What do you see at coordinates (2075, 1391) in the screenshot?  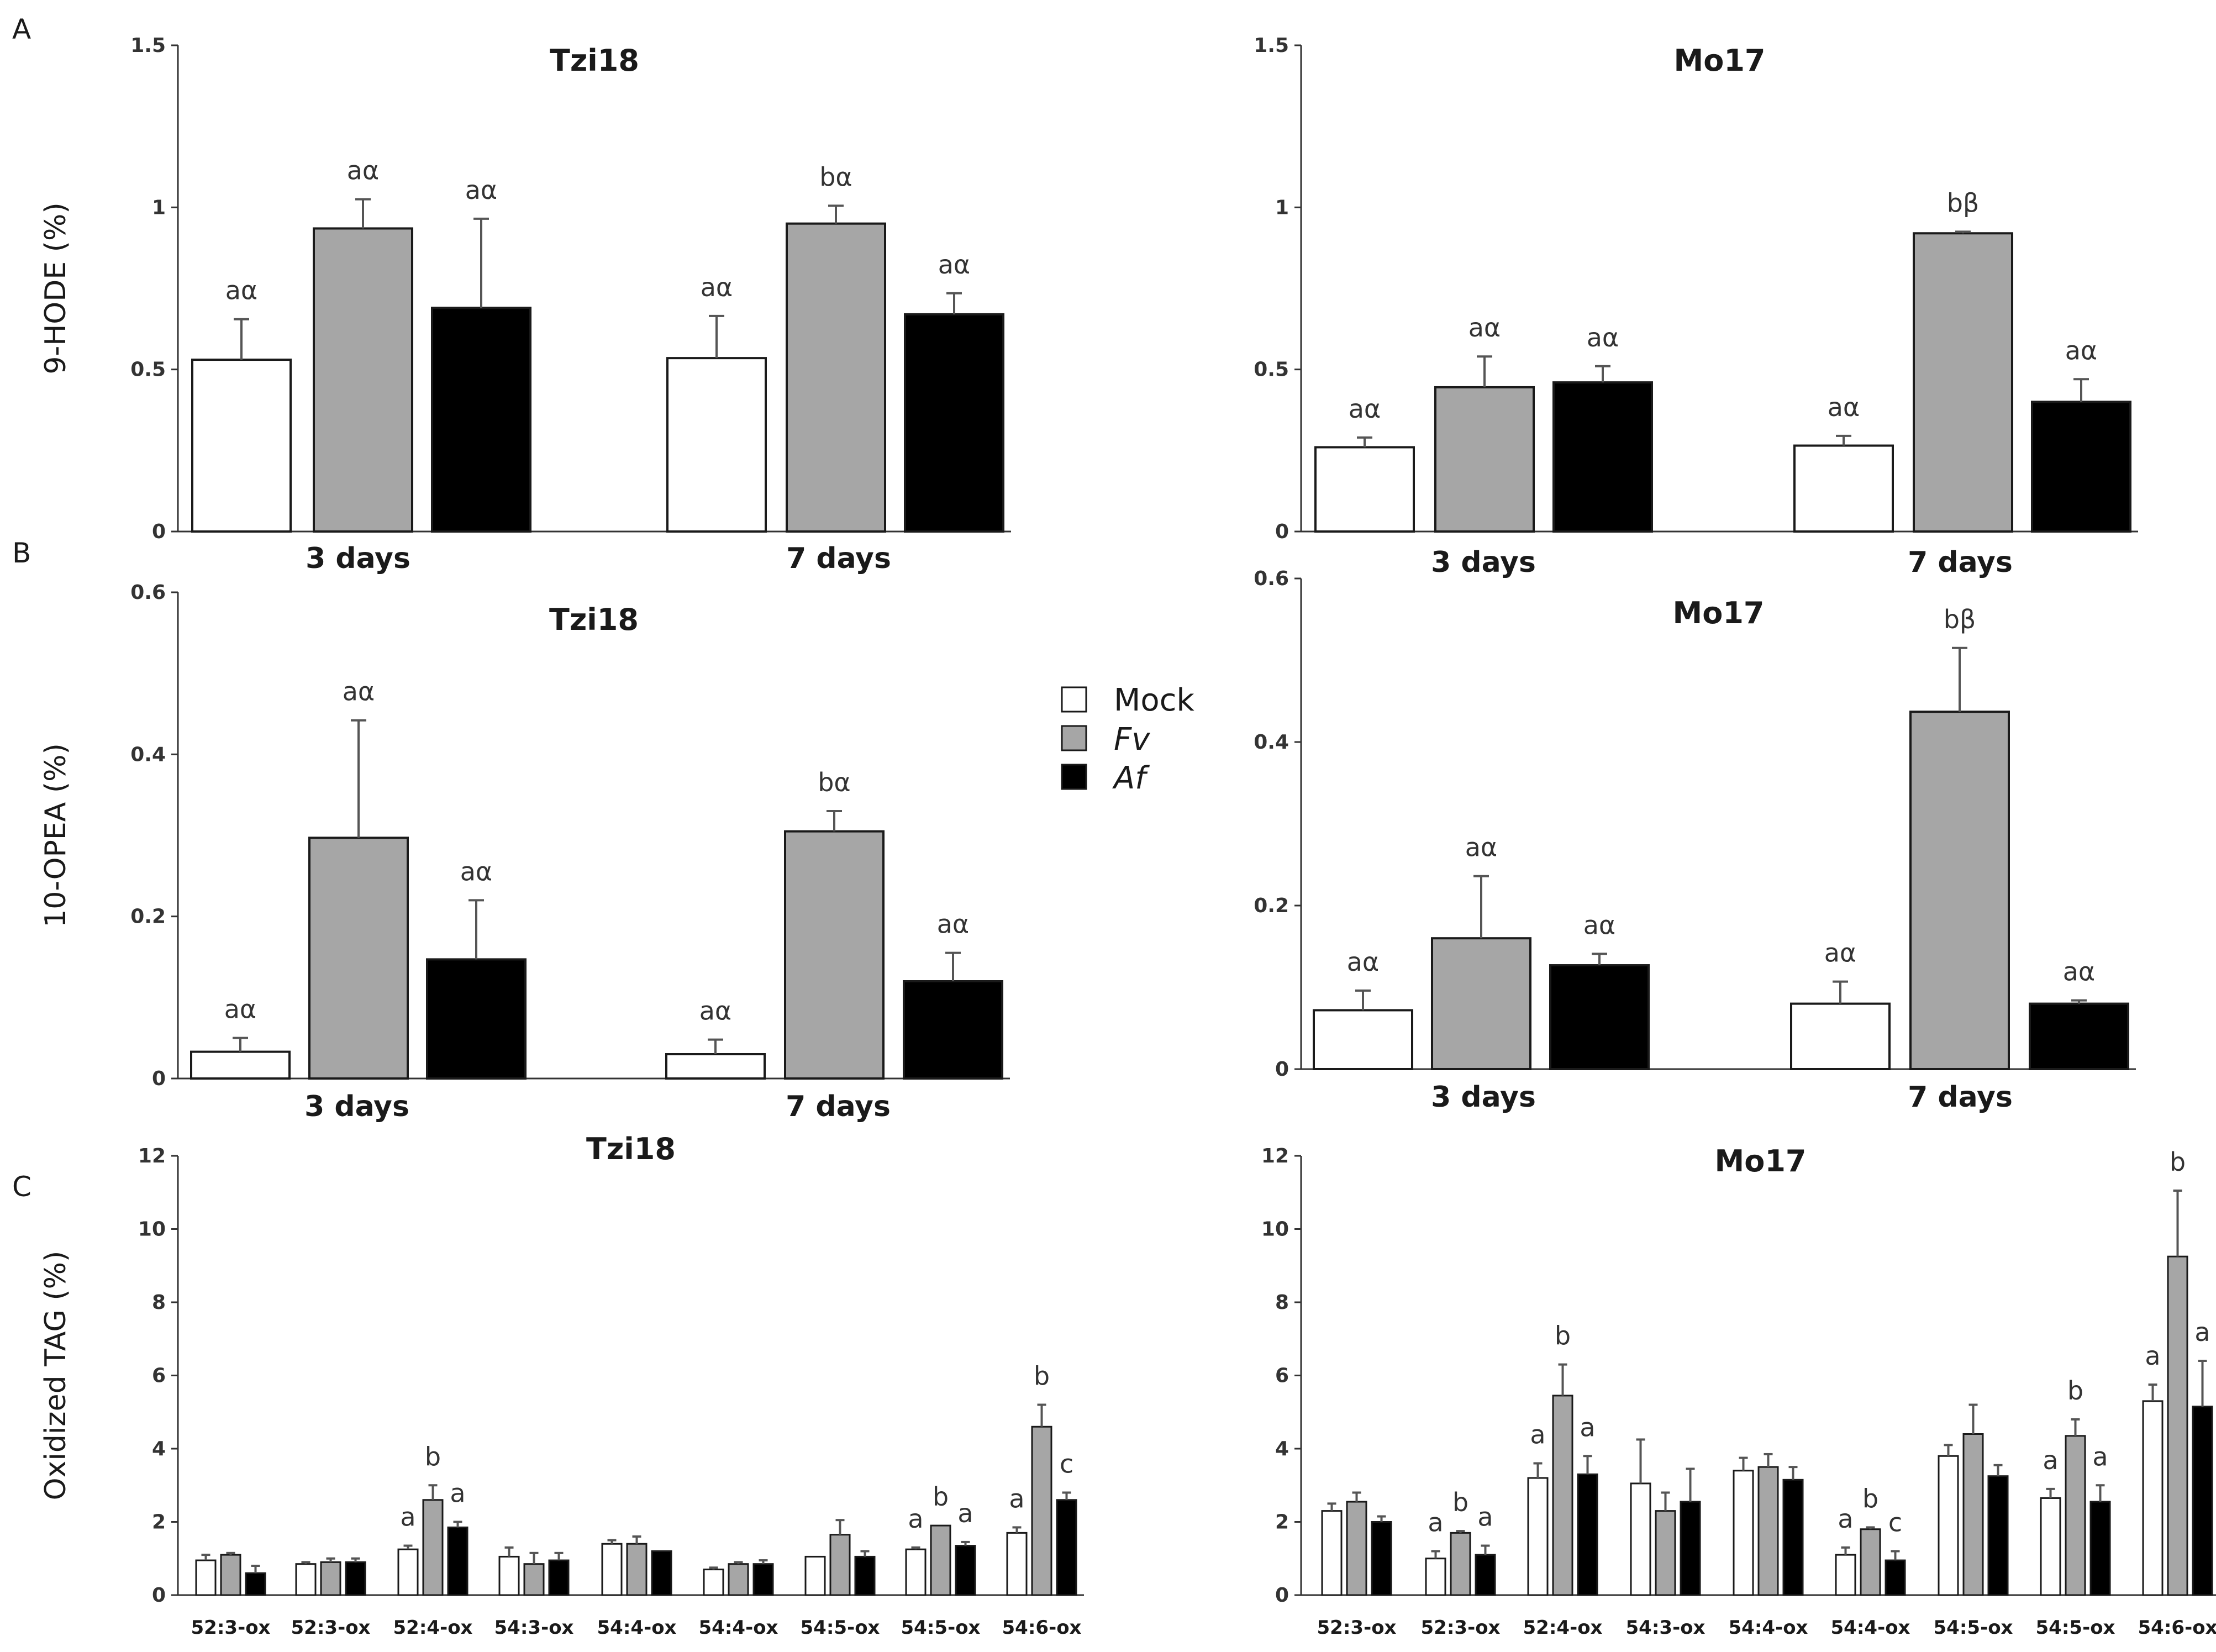 I see `significance-label: b` at bounding box center [2075, 1391].